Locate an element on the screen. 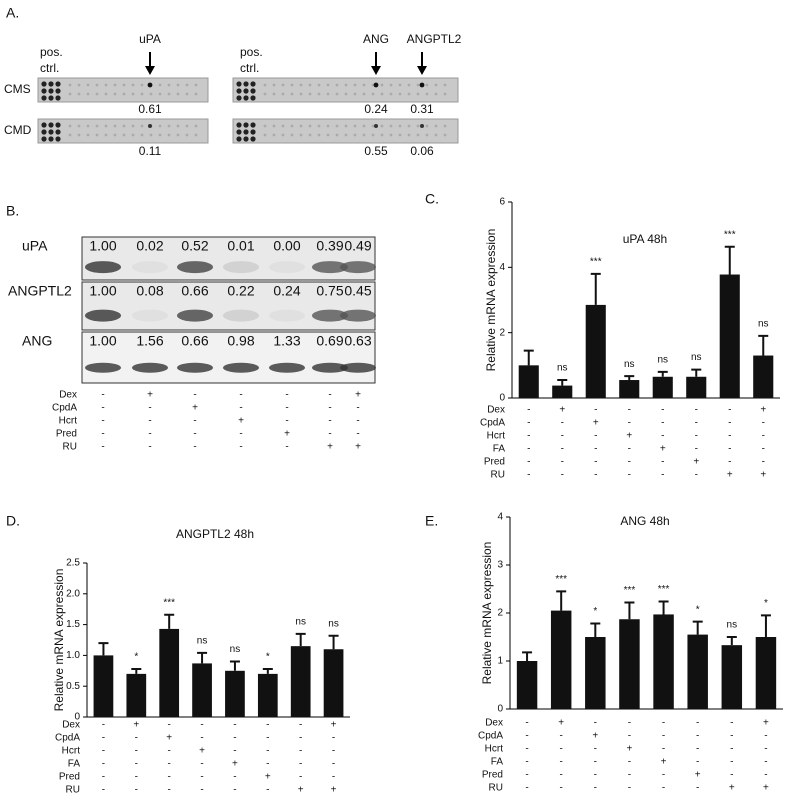 This screenshot has width=791, height=800. band-value: 0.02 is located at coordinates (149, 246).